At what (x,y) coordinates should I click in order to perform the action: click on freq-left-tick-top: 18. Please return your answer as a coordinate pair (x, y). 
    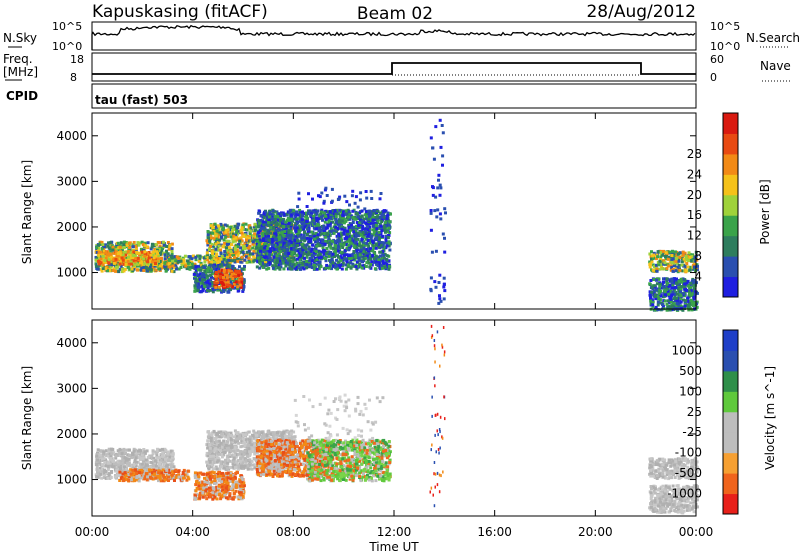
    Looking at the image, I should click on (77, 59).